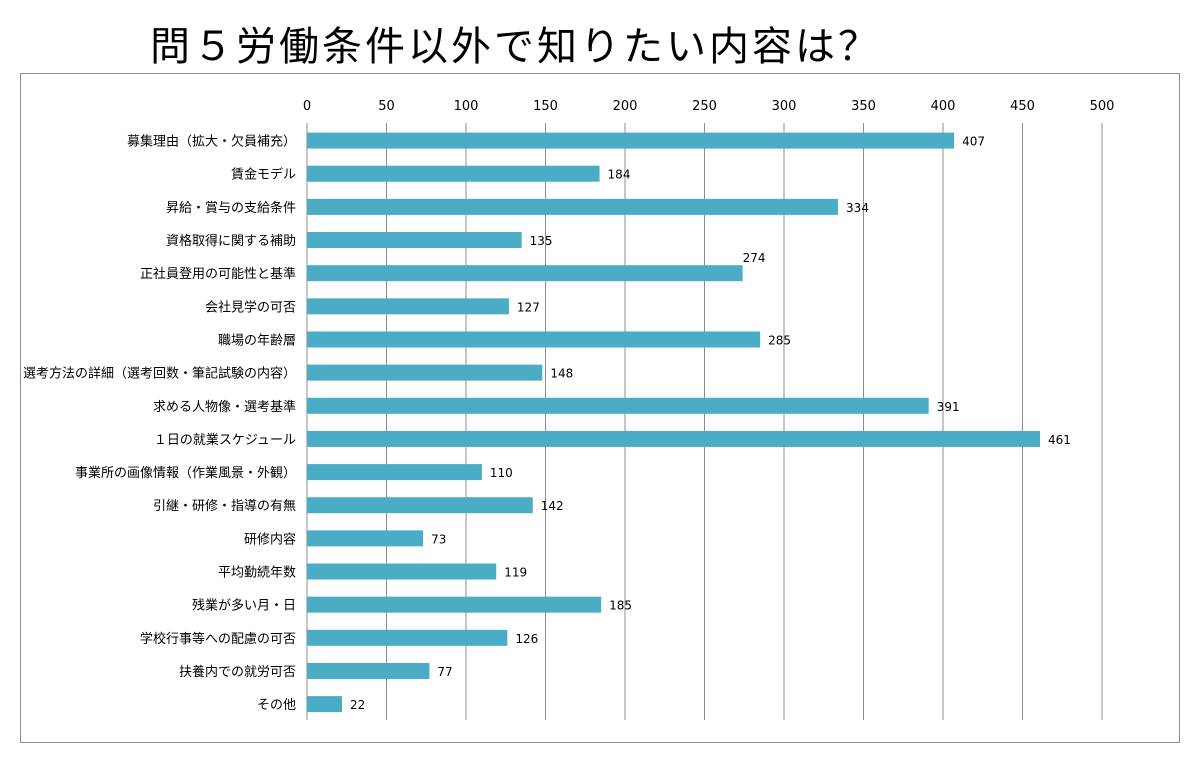 The image size is (1200, 770). Describe the element at coordinates (257, 340) in the screenshot. I see `category-label: 職場の年齢層` at that location.